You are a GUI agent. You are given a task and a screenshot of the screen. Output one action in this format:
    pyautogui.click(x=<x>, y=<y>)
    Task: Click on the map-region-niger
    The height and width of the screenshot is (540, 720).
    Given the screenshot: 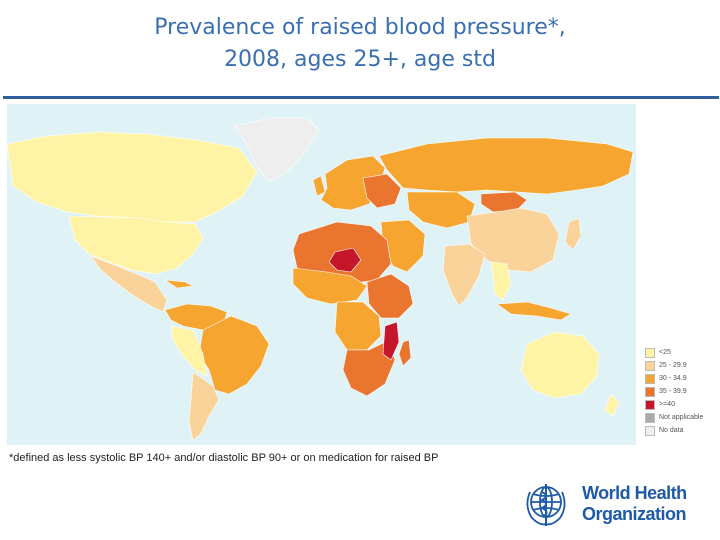 What is the action you would take?
    pyautogui.click(x=345, y=260)
    